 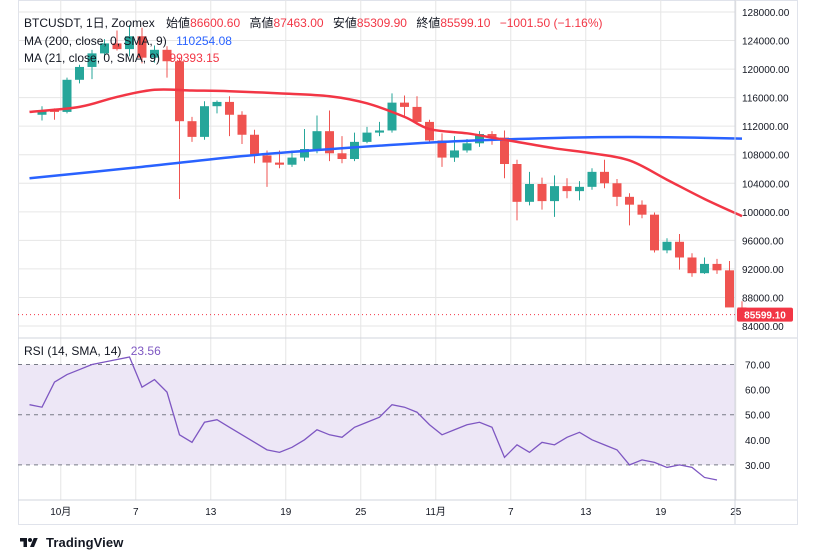 What do you see at coordinates (261, 22) in the screenshot?
I see `high-label: 高値` at bounding box center [261, 22].